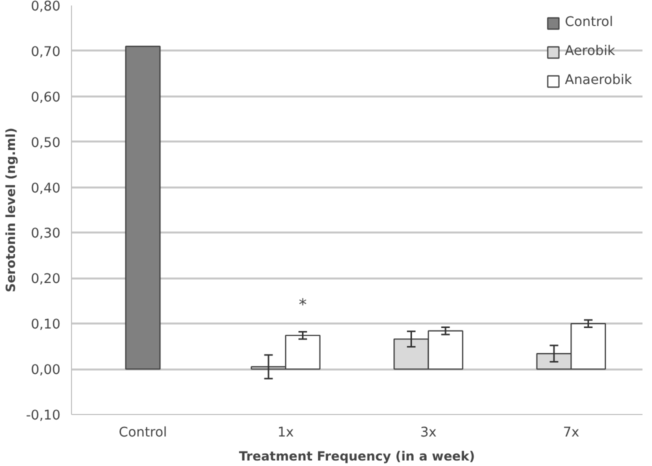 This screenshot has height=466, width=652. What do you see at coordinates (598, 80) in the screenshot?
I see `legend-label: Anaerobik` at bounding box center [598, 80].